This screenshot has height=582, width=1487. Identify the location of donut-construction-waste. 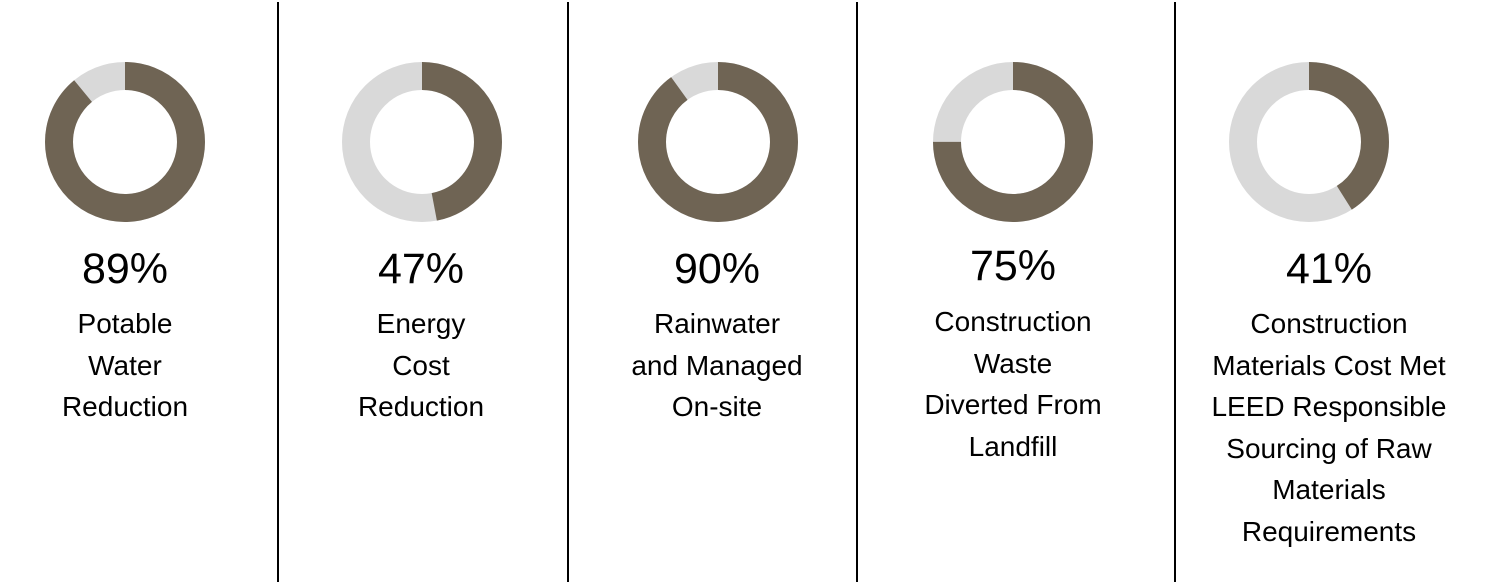
(1013, 142).